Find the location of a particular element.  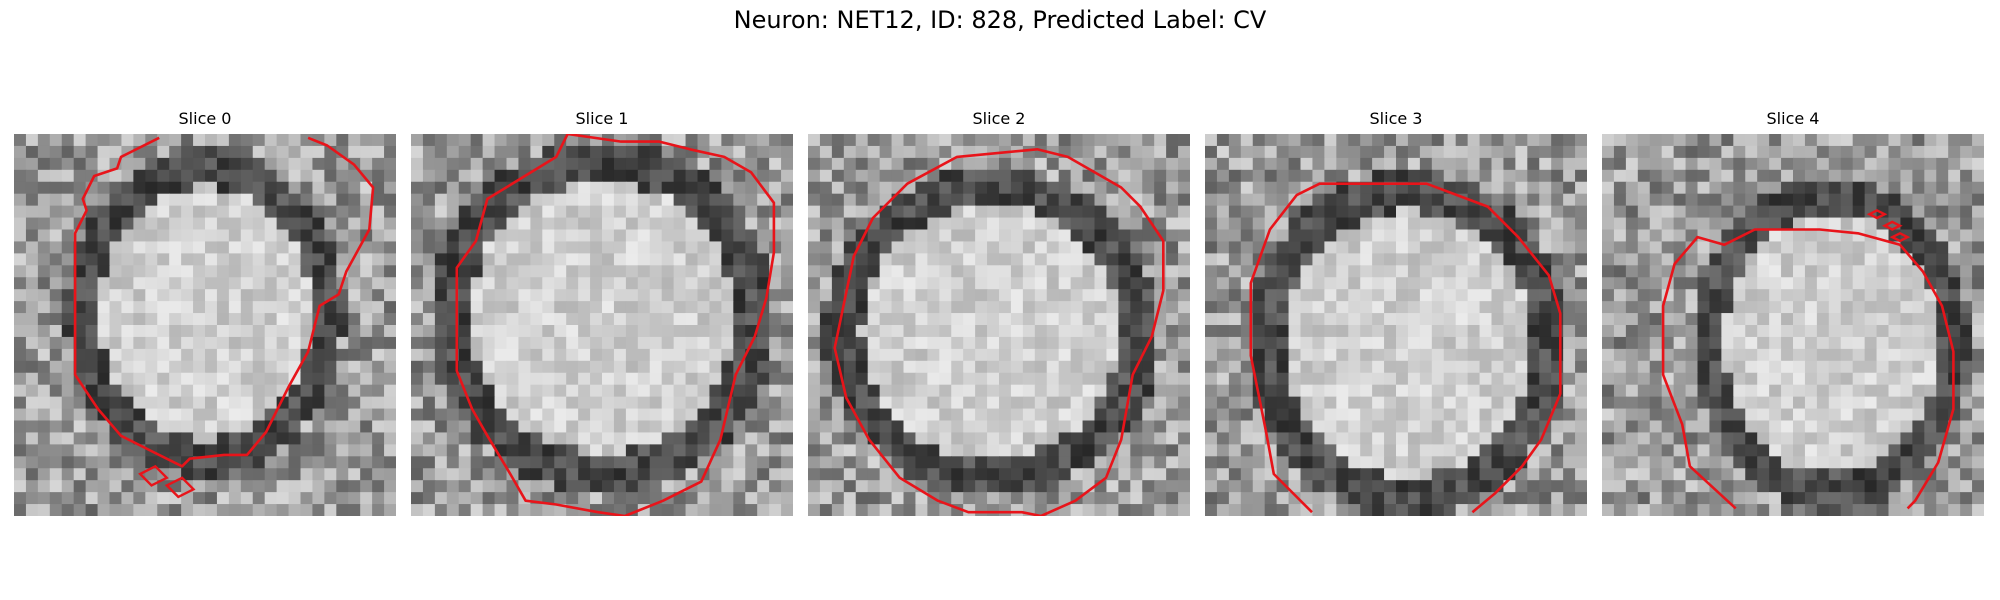

slice-panel-1: Slice 1 is located at coordinates (602, 312).